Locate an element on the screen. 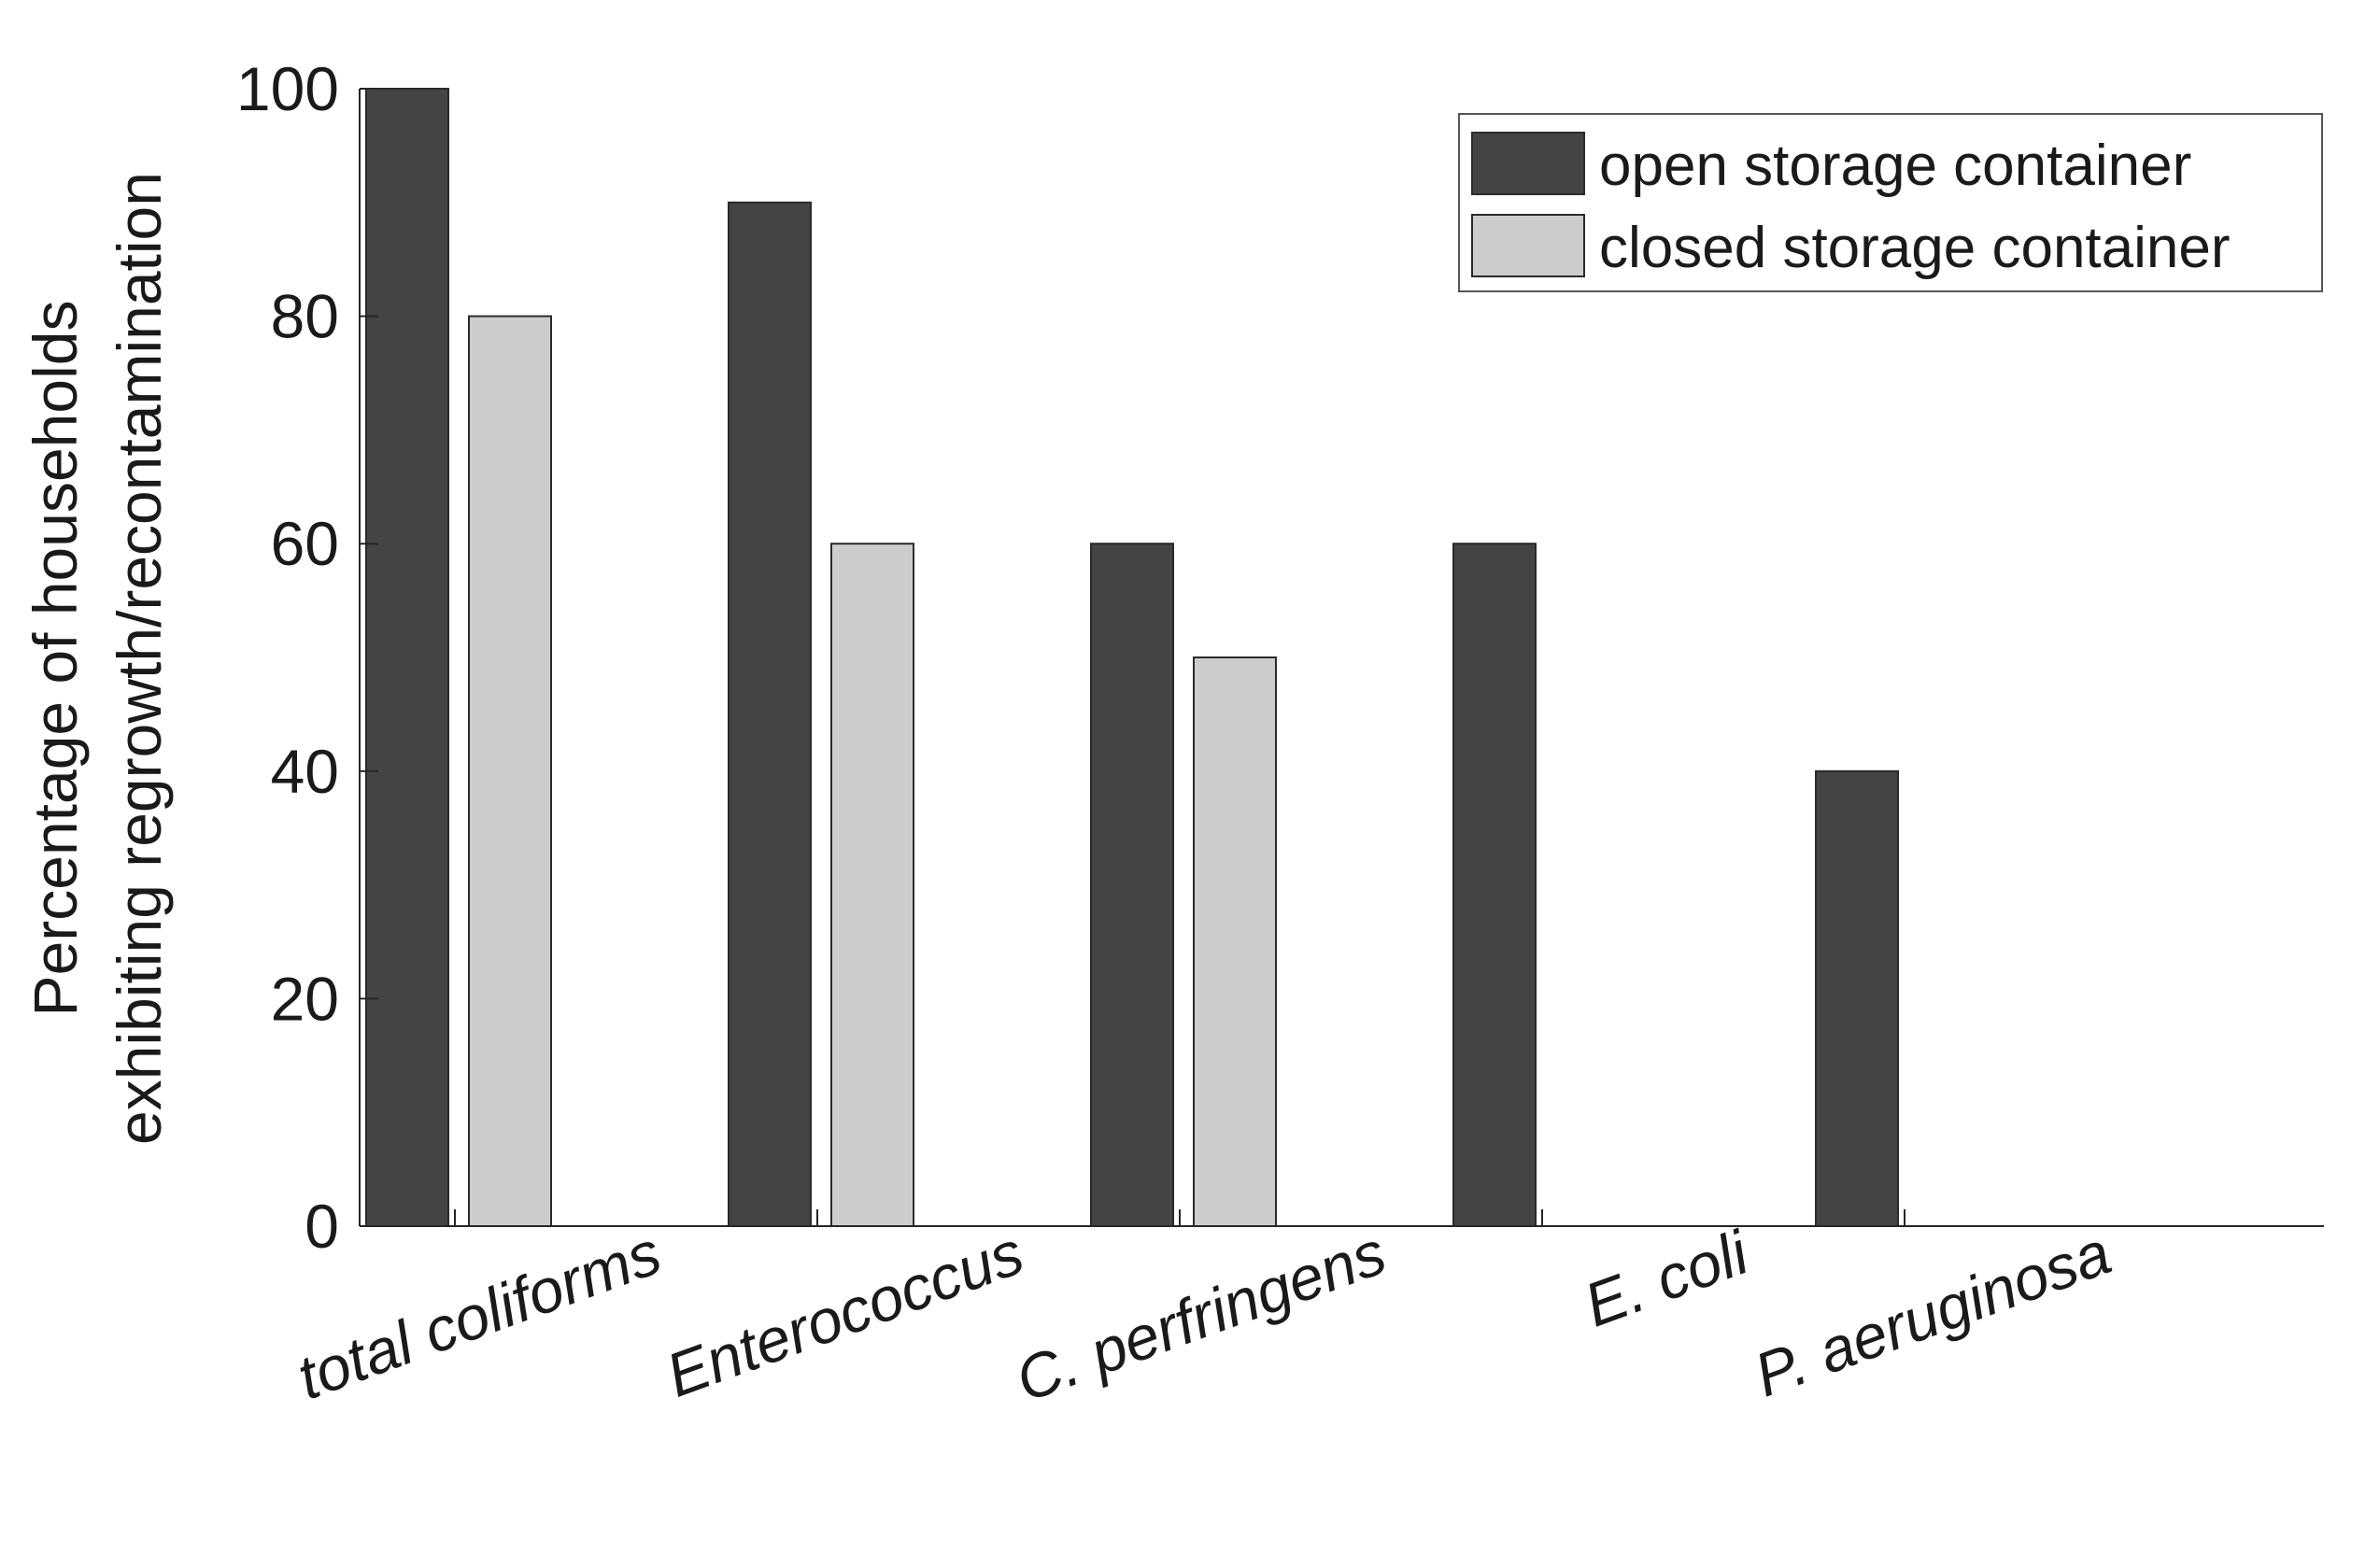 The width and height of the screenshot is (2380, 1567). x-tick-label-total-coliforms: total coliforms is located at coordinates (480, 1316).